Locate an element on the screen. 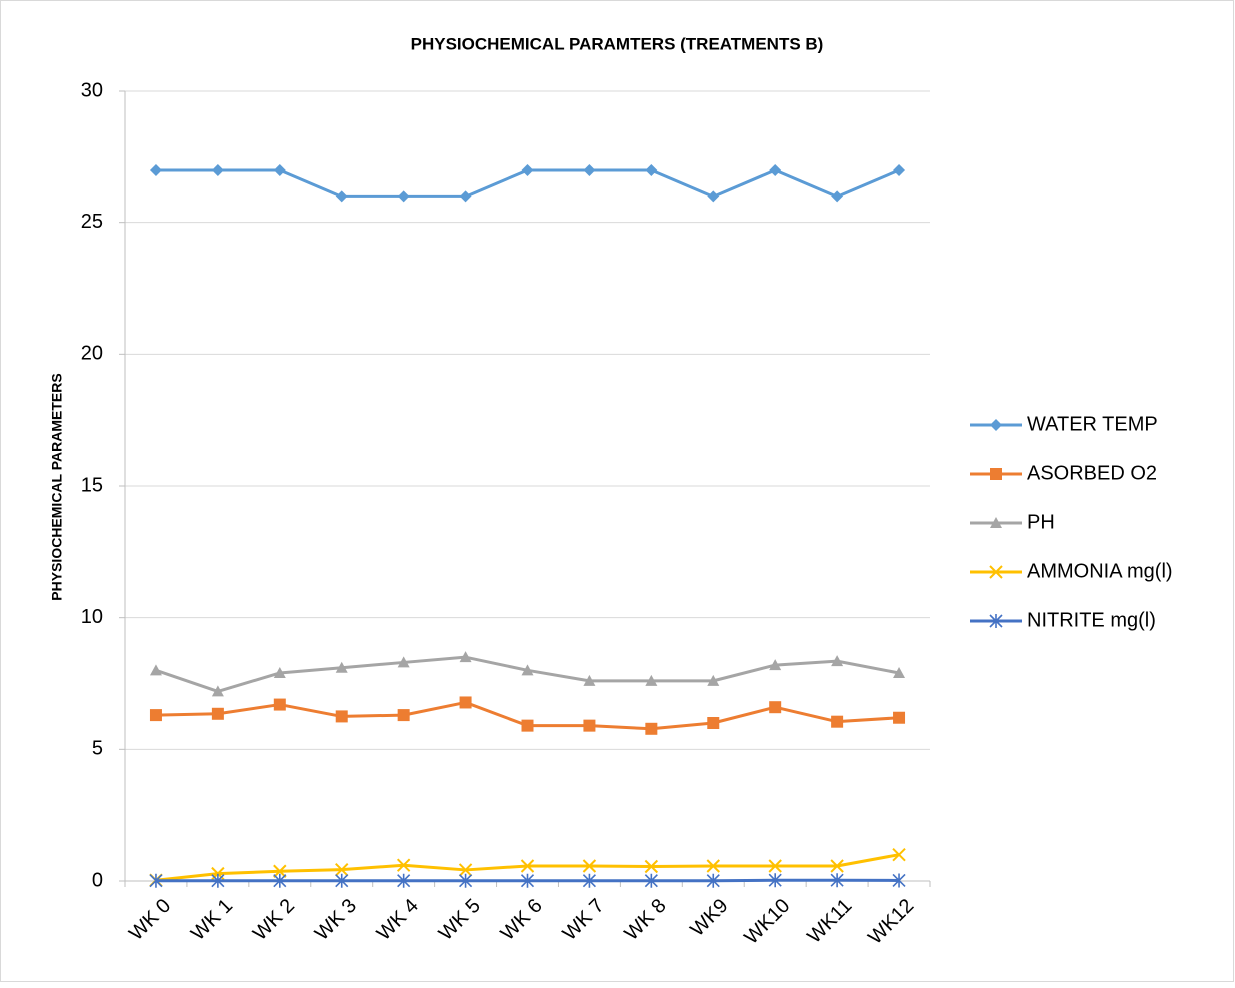 This screenshot has height=988, width=1235. legend-label: WATER TEMP is located at coordinates (1092, 424).